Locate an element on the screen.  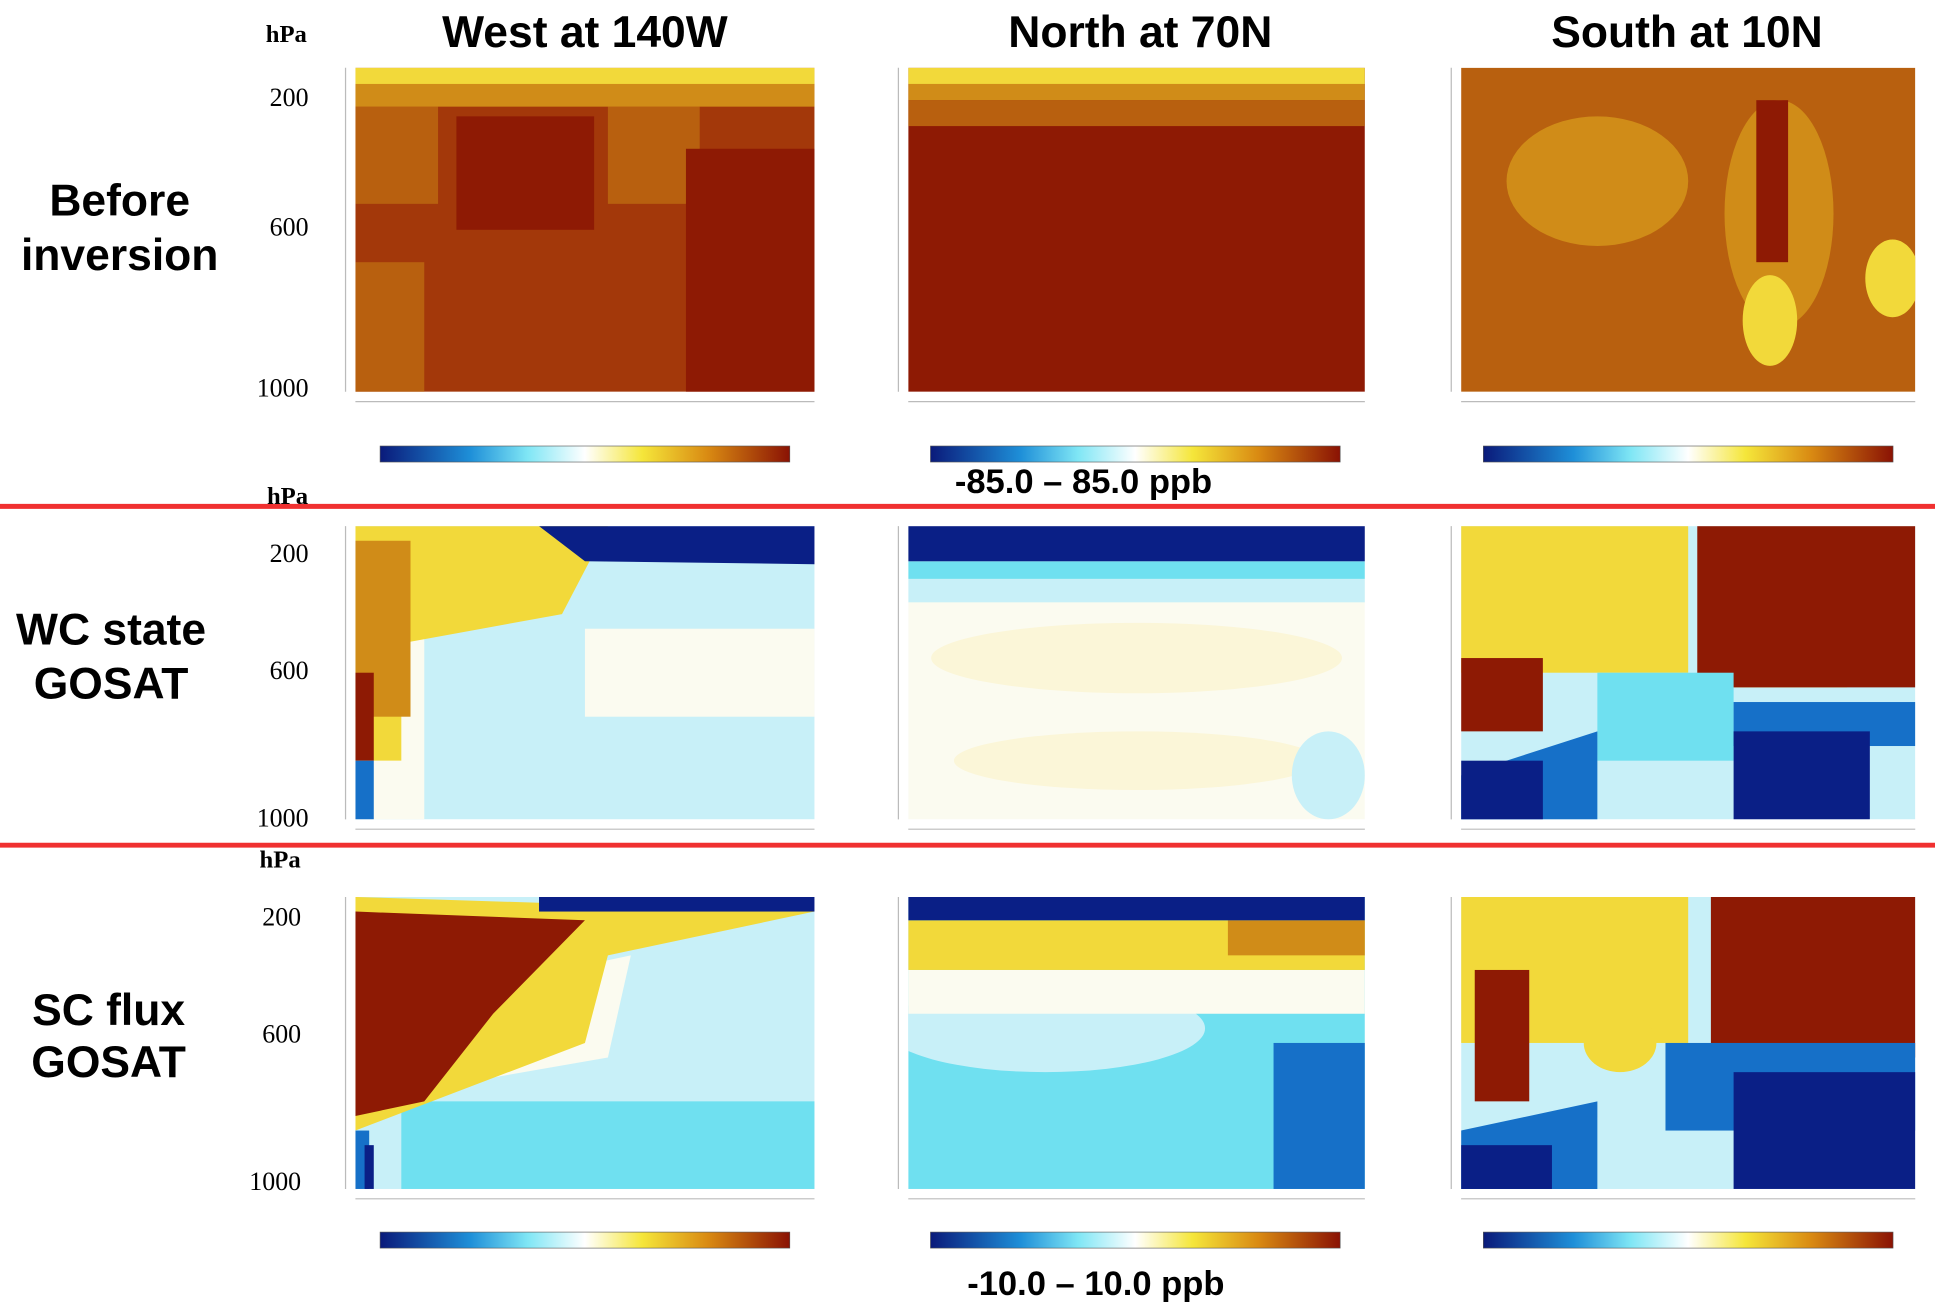
row-label: Before is located at coordinates (119, 201).